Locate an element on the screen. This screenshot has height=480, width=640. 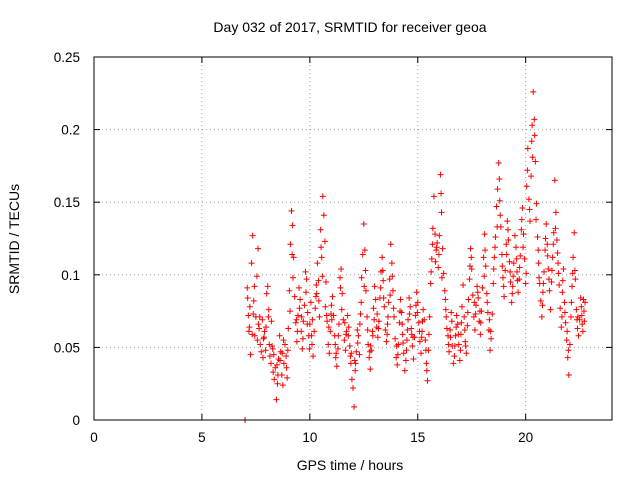
x-axis-label: GPS time / hours is located at coordinates (350, 465).